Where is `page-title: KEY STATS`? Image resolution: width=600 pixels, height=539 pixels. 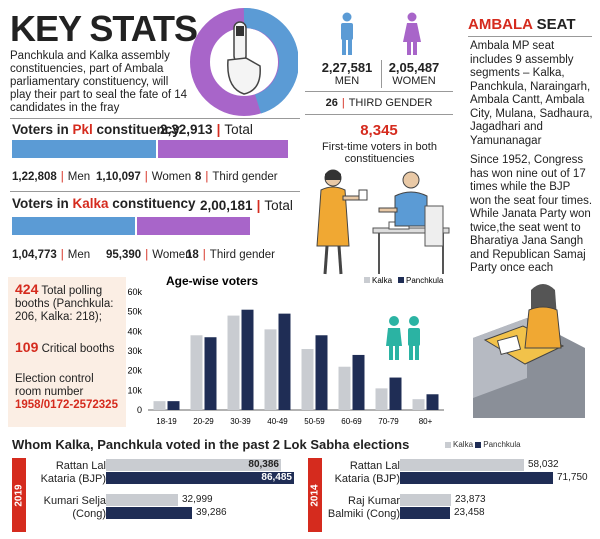
page-title: KEY STATS is located at coordinates (104, 28).